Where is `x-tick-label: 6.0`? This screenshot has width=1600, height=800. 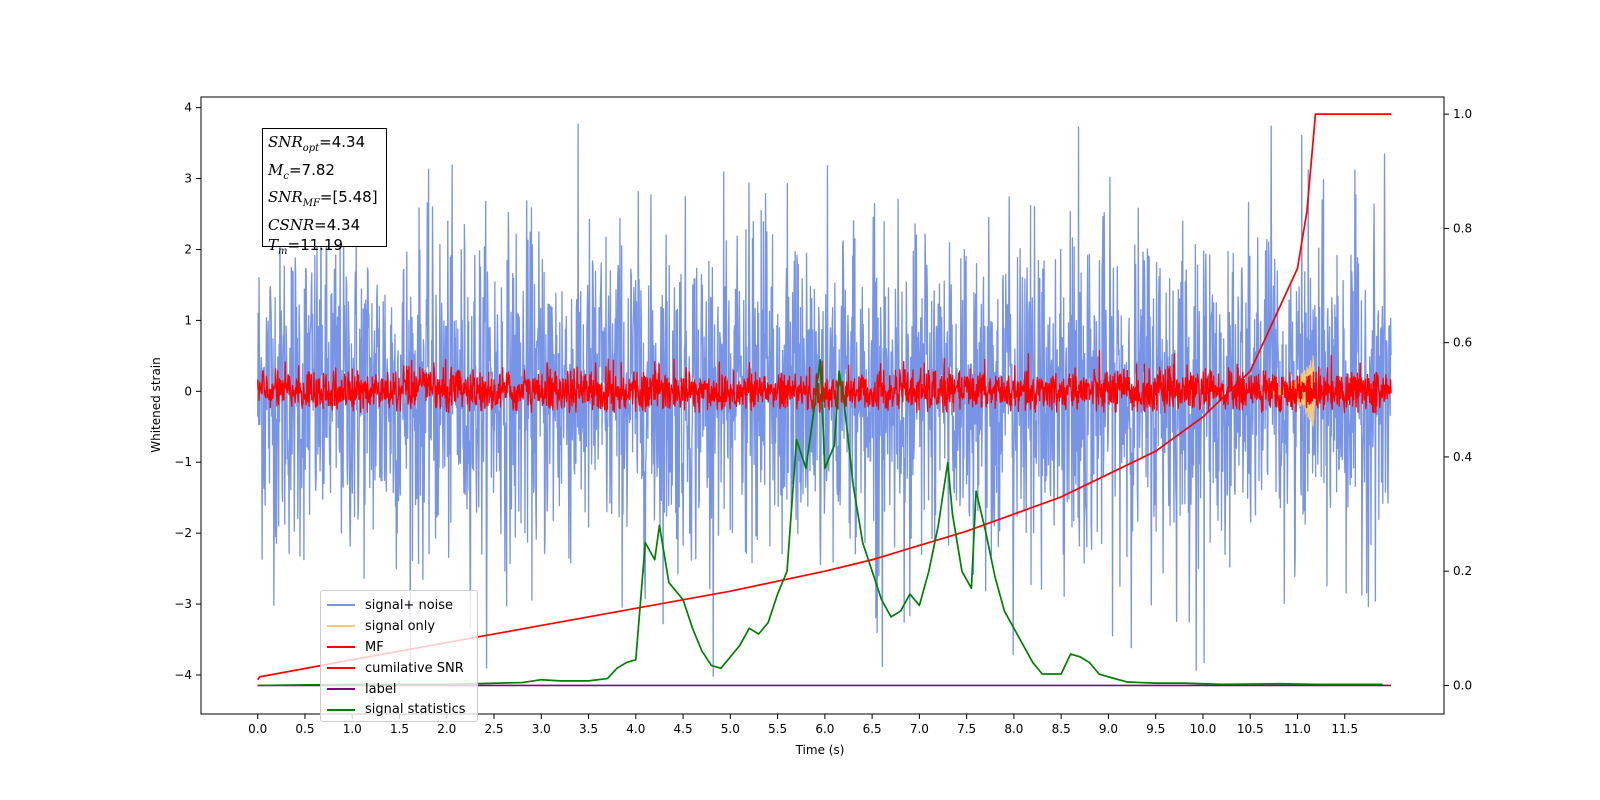 x-tick-label: 6.0 is located at coordinates (824, 729).